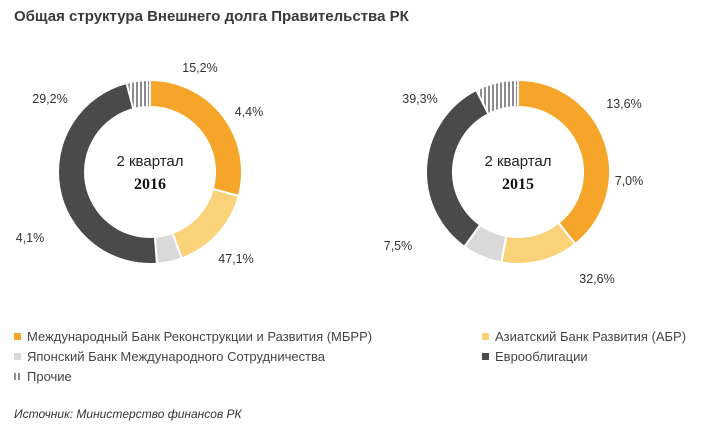 The width and height of the screenshot is (720, 440). I want to click on value-label-adb: 15,2%, so click(199, 68).